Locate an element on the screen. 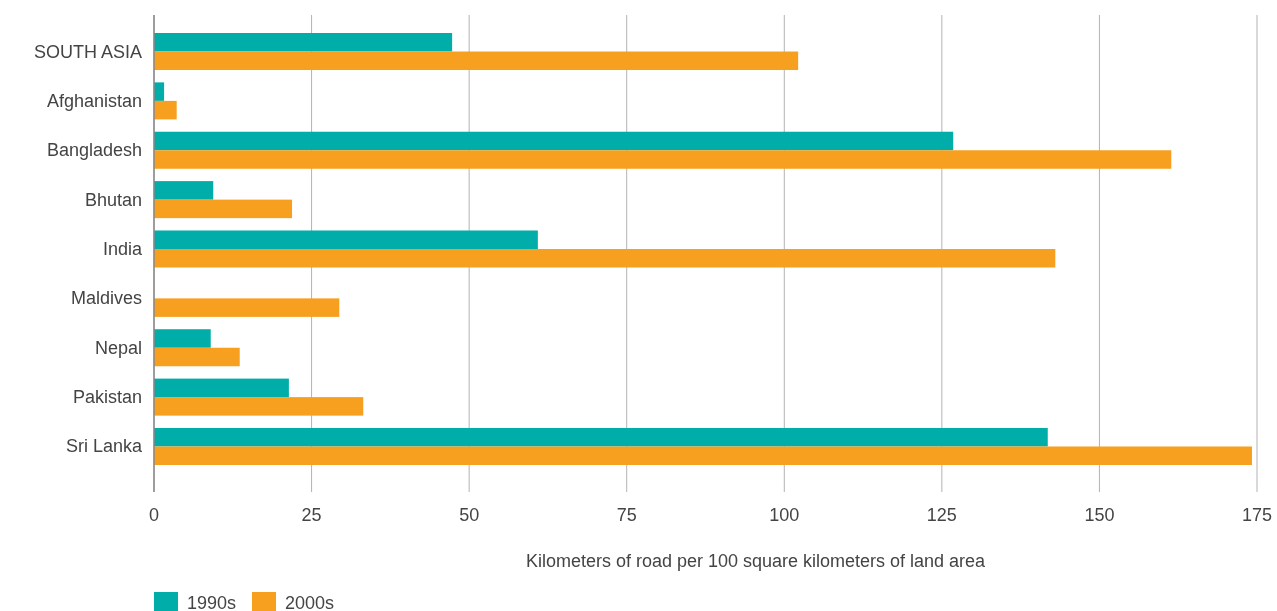  y-tick-label: Sri Lanka is located at coordinates (104, 446).